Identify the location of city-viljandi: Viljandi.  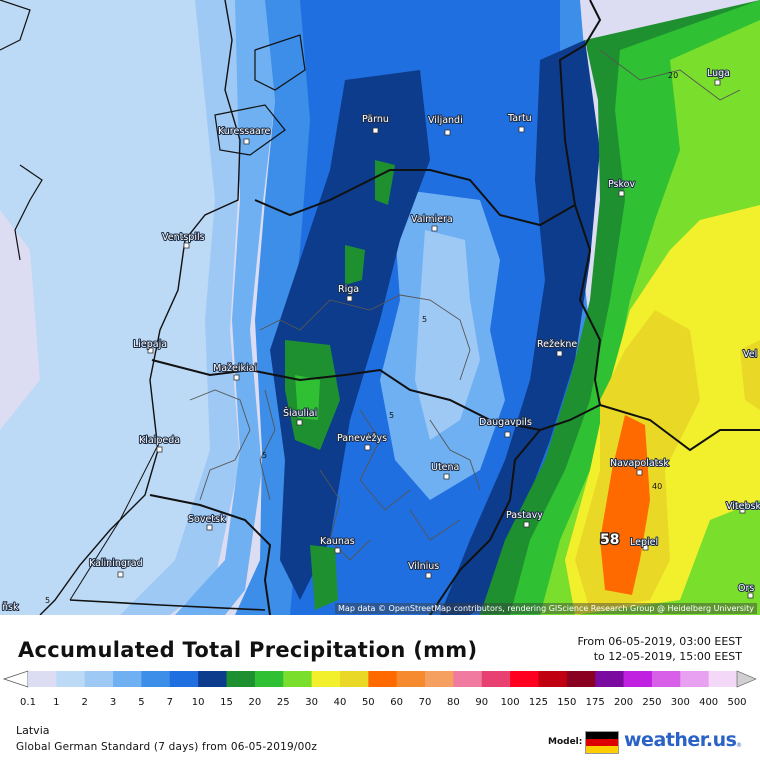
(445, 125).